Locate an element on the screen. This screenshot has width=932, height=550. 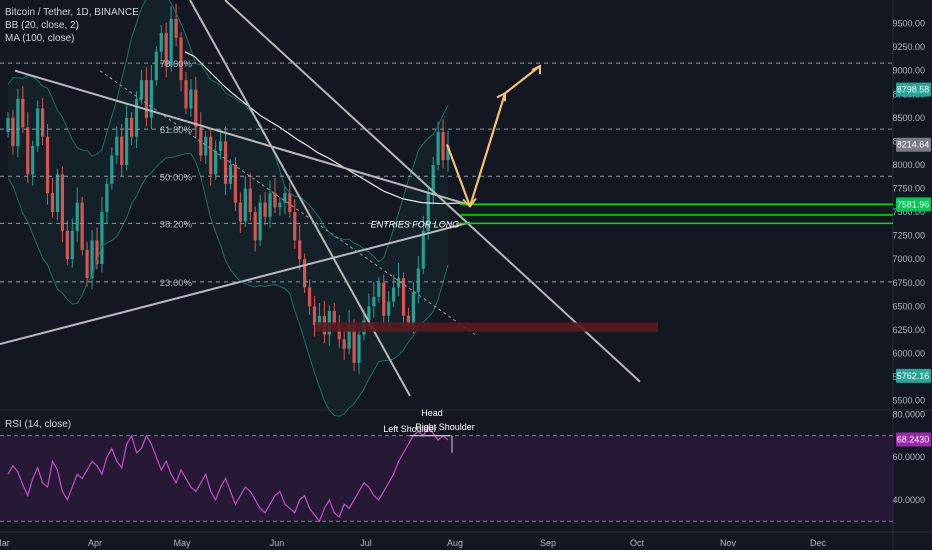
fib-level-label: 78.60% is located at coordinates (176, 64).